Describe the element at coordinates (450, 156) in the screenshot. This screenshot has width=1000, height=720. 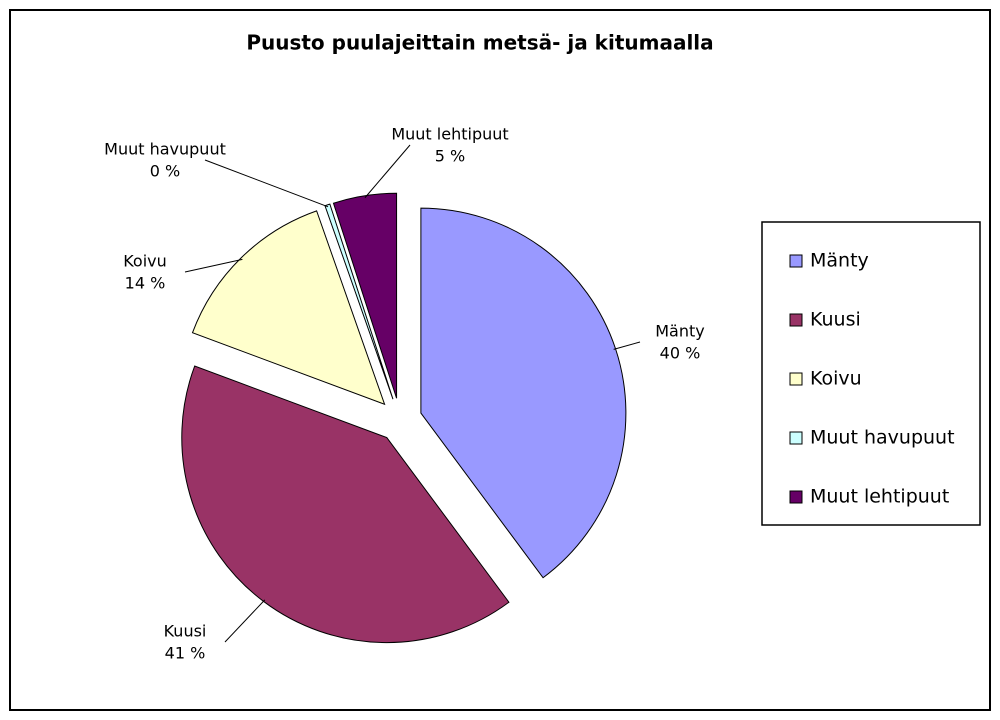
I see `data-label-value: 5 %` at that location.